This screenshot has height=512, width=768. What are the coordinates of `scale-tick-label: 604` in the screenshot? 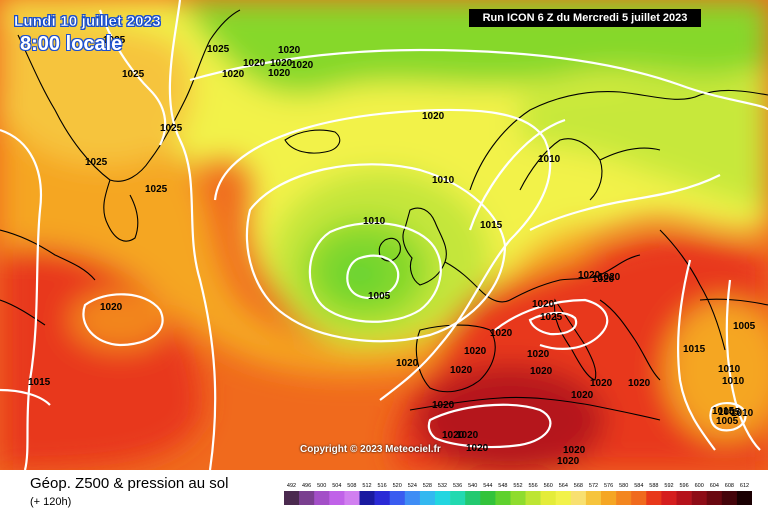 It's located at (714, 486).